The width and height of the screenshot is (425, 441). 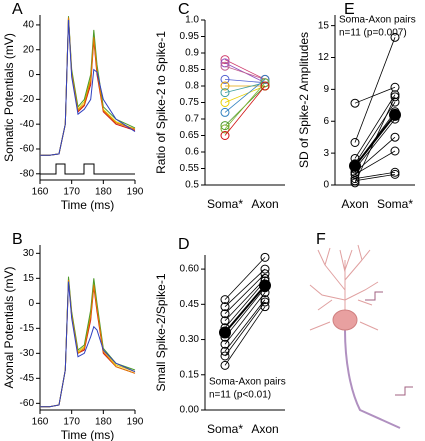 What do you see at coordinates (29, 25) in the screenshot?
I see `y-tick-label: 40` at bounding box center [29, 25].